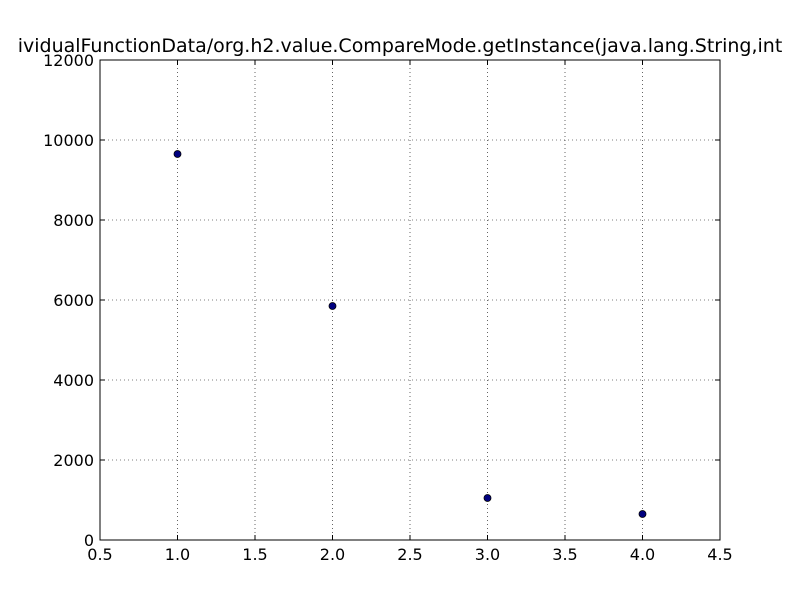 The image size is (800, 600). Describe the element at coordinates (89, 540) in the screenshot. I see `y-tick-label: 0` at that location.